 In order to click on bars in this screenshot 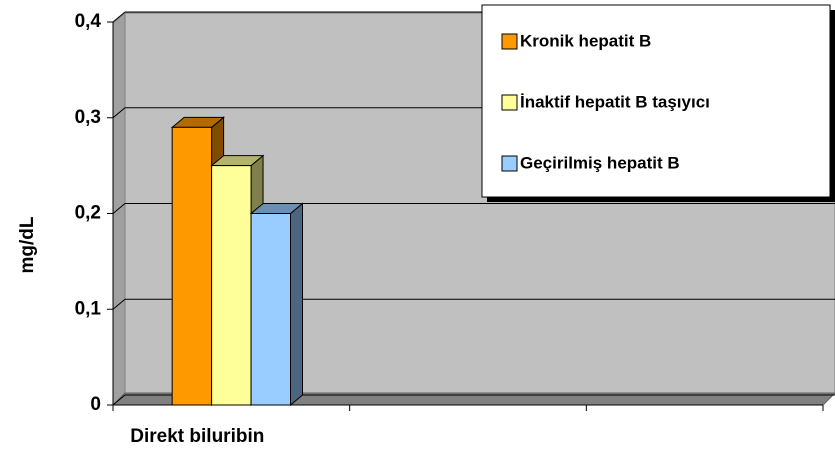, I will do `click(237, 261)`.